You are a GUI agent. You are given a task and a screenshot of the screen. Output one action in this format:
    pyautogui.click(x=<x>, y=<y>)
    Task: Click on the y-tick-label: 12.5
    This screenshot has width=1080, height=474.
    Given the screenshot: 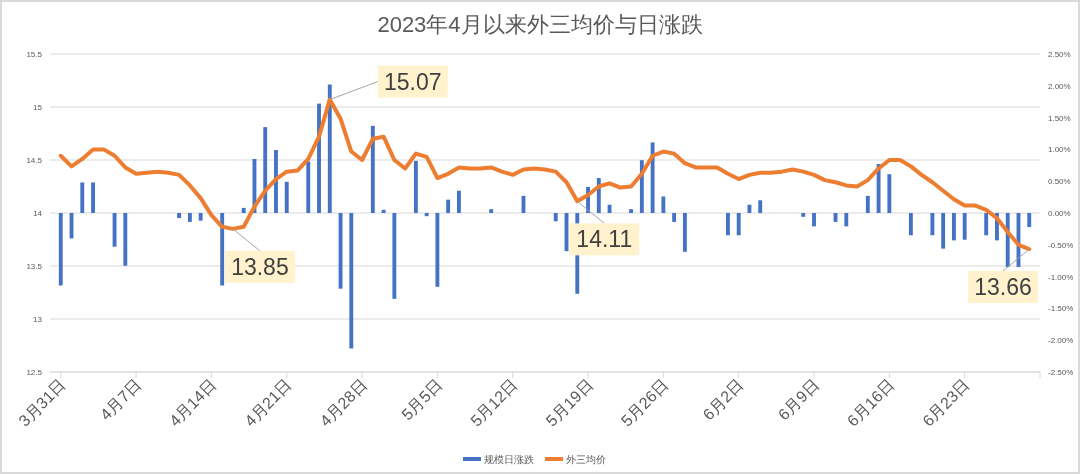 What is the action you would take?
    pyautogui.click(x=34, y=372)
    